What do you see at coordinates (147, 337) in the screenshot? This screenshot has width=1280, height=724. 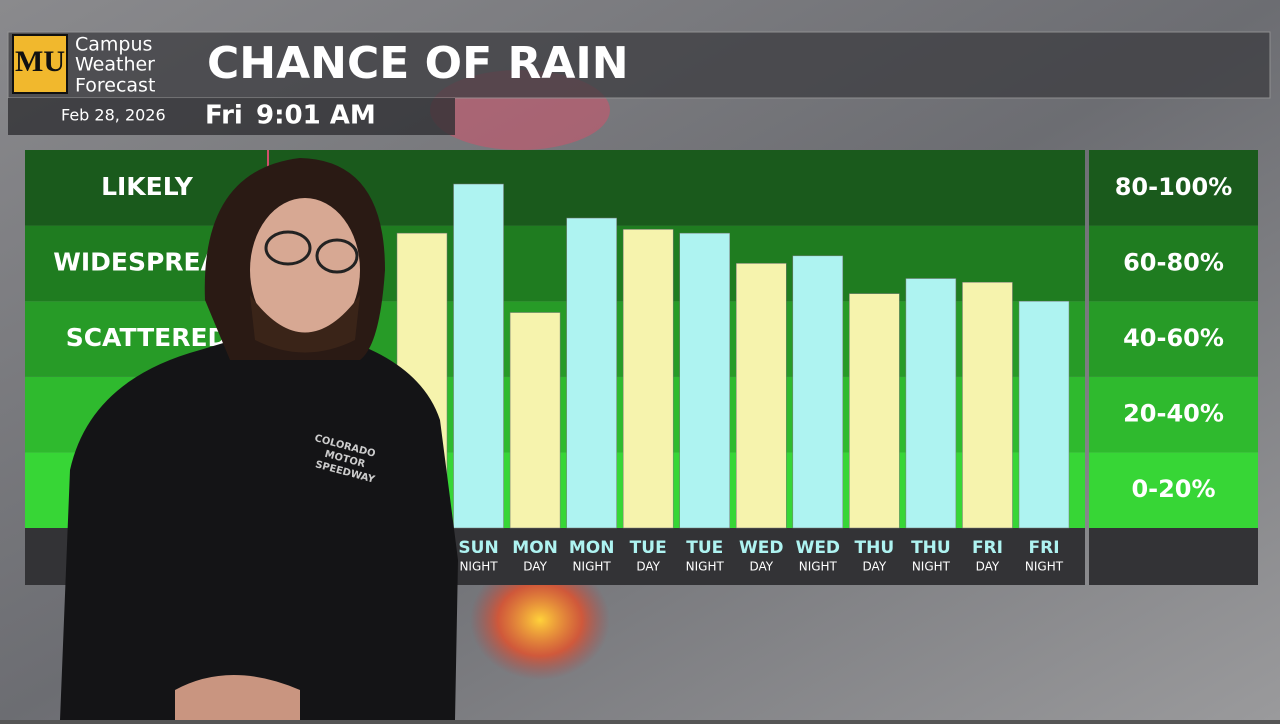 I see `band-name: SCATTERED` at bounding box center [147, 337].